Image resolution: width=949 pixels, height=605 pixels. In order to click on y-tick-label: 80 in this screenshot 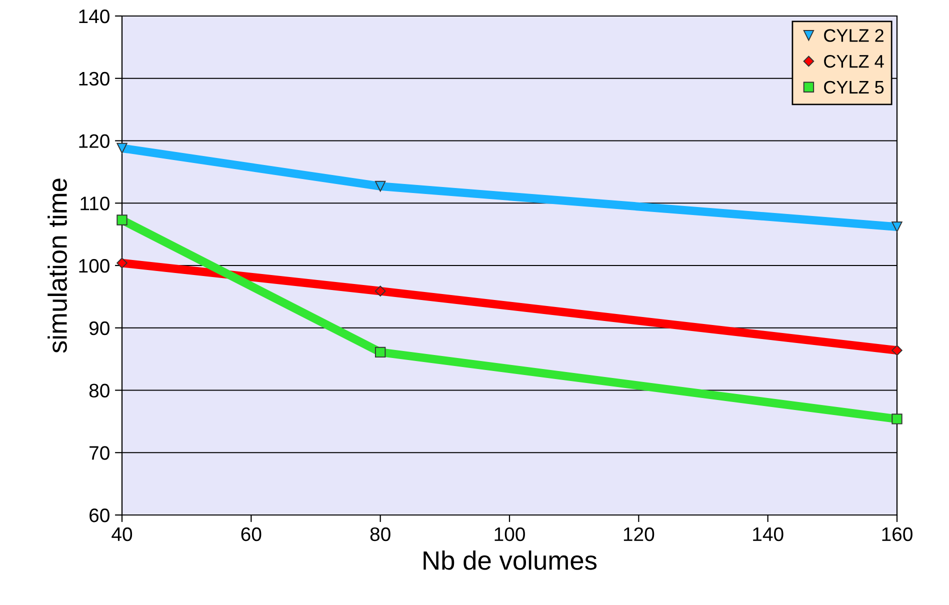, I will do `click(99, 391)`.